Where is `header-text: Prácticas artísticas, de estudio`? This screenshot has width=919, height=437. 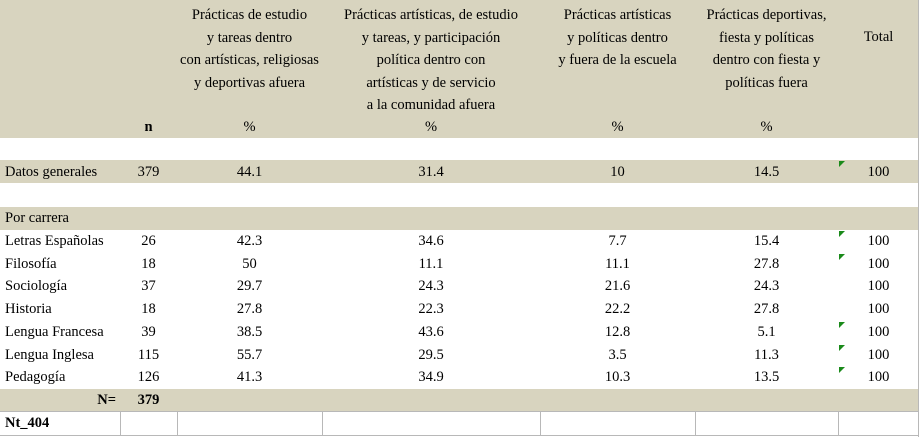
header-text: Prácticas artísticas, de estudio is located at coordinates (431, 15).